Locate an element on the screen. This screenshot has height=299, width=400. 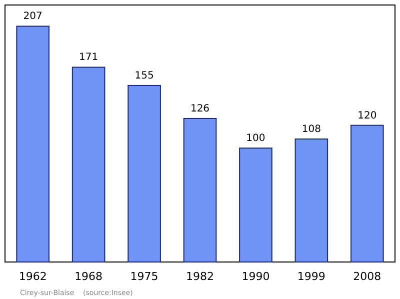
x-tick-label: 1999 is located at coordinates (311, 276).